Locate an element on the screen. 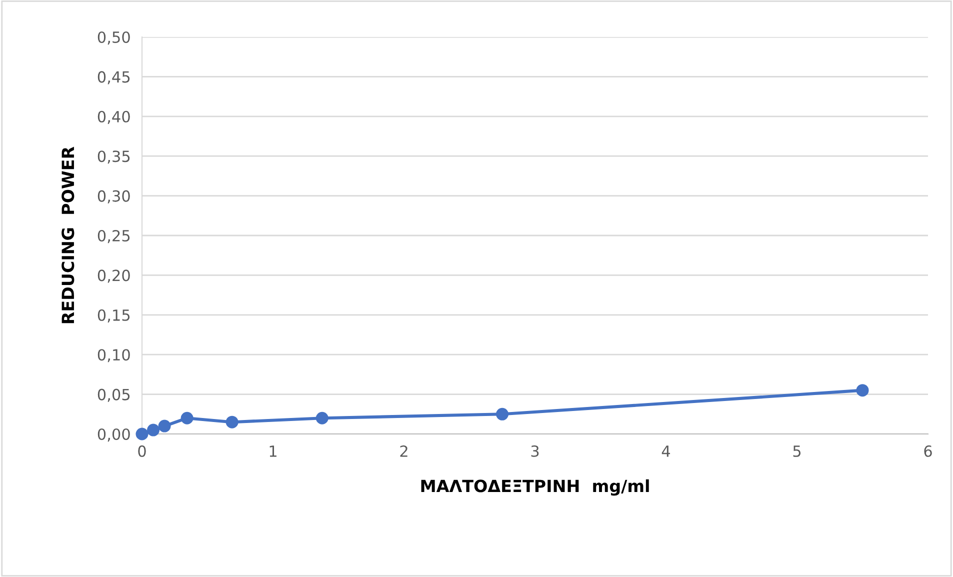 The width and height of the screenshot is (953, 577). x-tick-label: 3 is located at coordinates (535, 451).